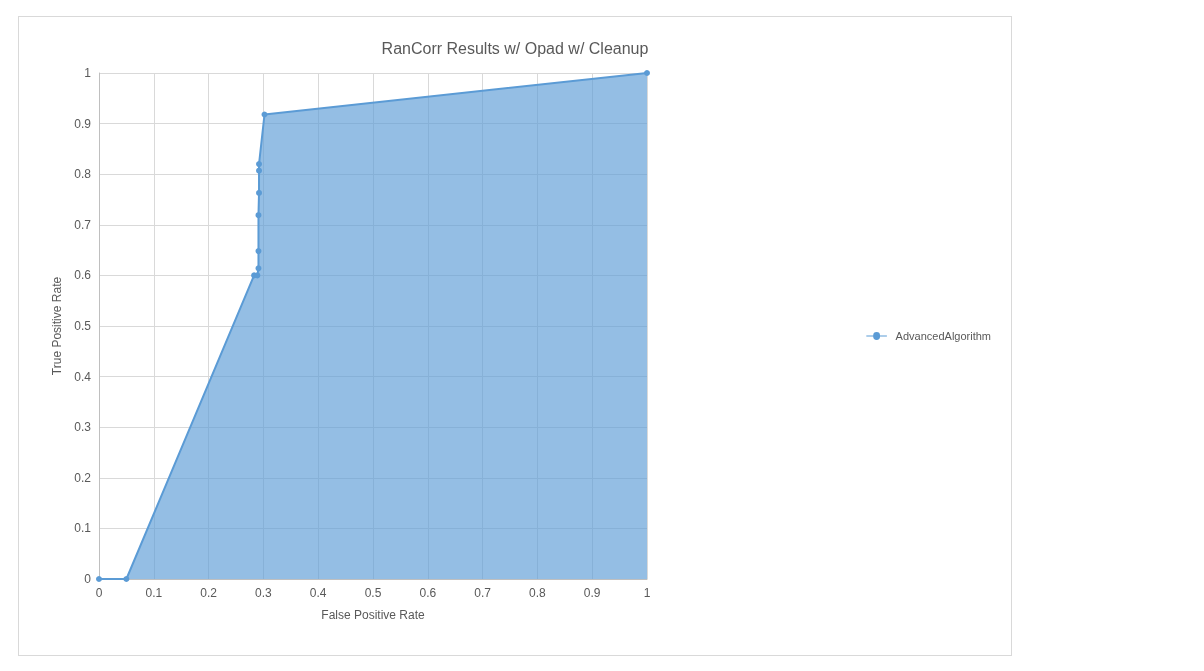  I want to click on y-tick-label: 0.7, so click(83, 224).